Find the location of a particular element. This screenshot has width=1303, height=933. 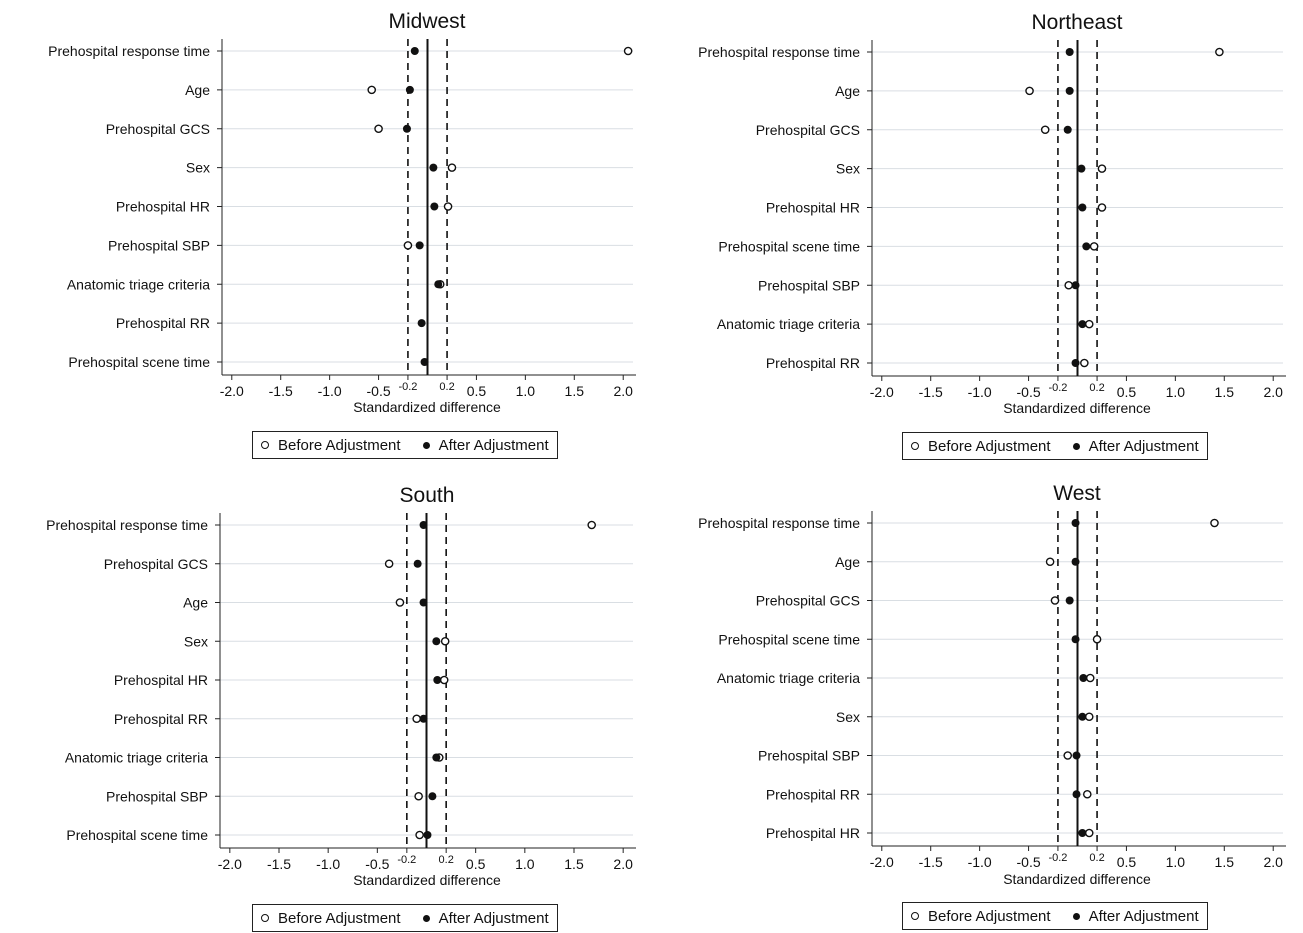

x-tick-label: -2.0 is located at coordinates (230, 864).